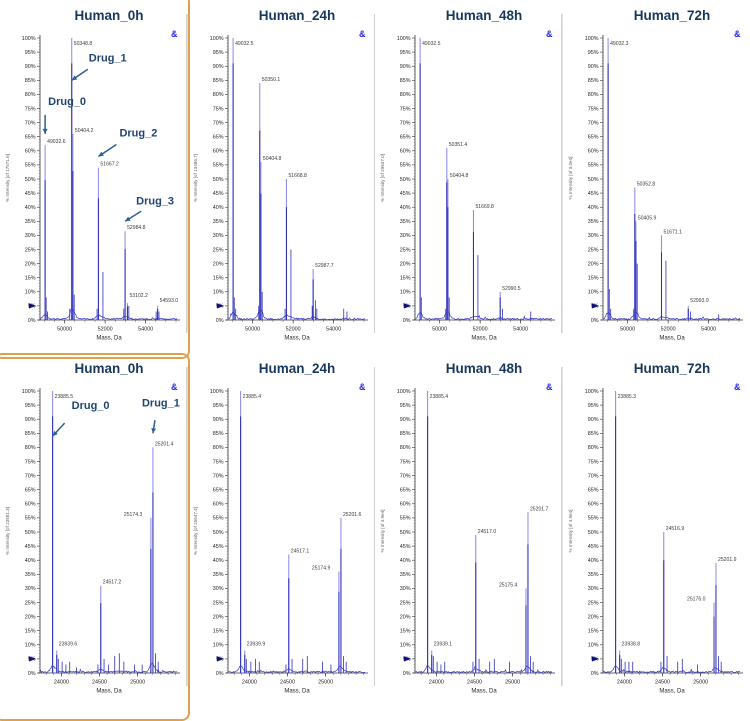  Describe the element at coordinates (484, 207) in the screenshot. I see `peak-mass-label: 51669.8` at that location.